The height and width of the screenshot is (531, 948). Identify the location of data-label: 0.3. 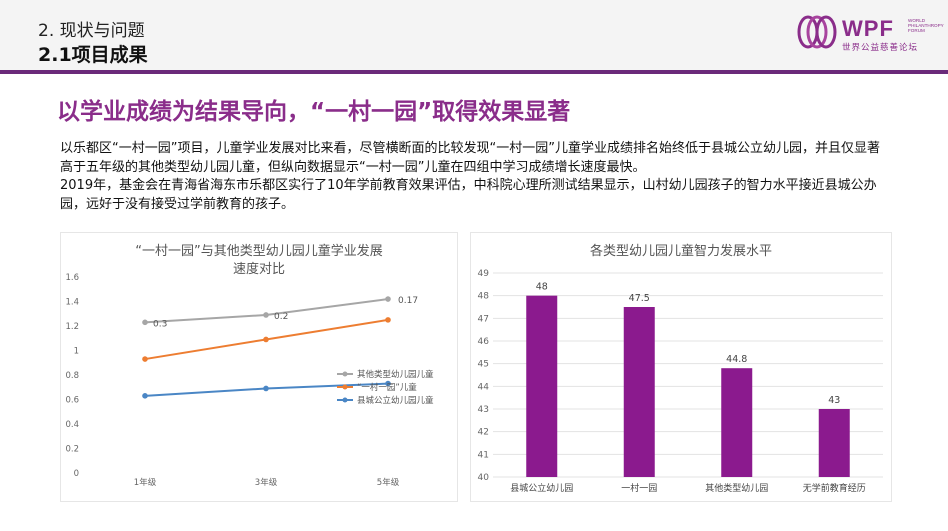
(160, 324).